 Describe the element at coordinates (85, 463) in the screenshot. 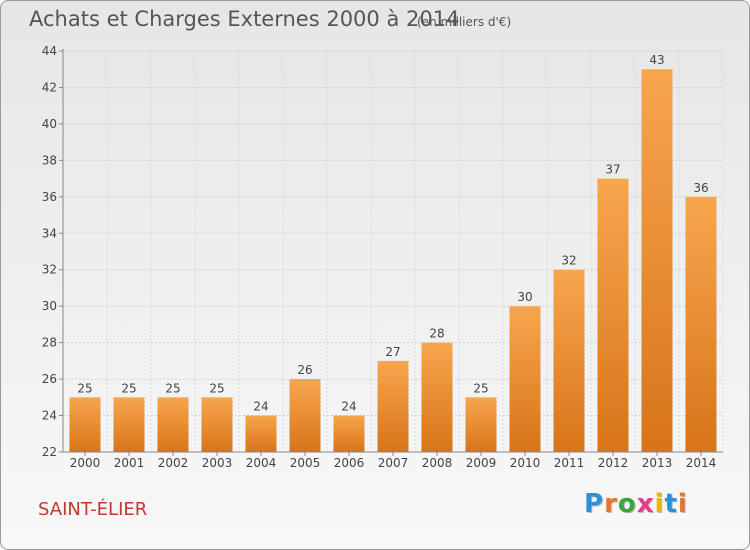

I see `x-tick-label: 2000` at that location.